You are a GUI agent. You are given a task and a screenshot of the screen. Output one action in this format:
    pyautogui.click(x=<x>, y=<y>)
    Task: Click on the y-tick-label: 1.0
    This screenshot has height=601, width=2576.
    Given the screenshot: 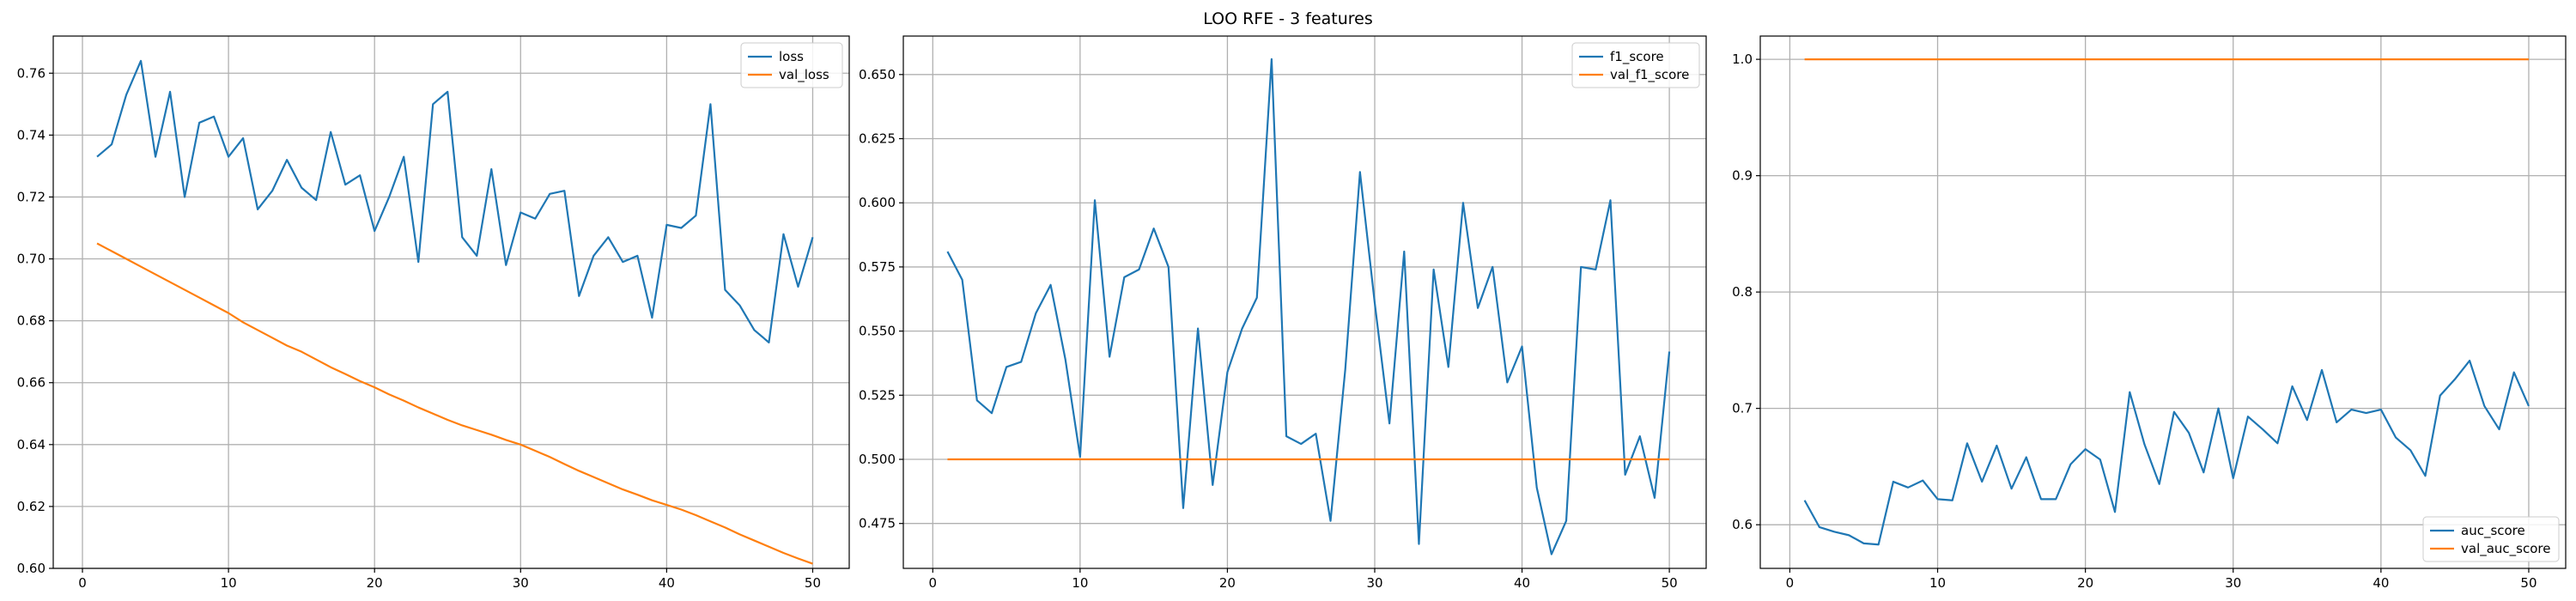 What is the action you would take?
    pyautogui.click(x=1742, y=60)
    